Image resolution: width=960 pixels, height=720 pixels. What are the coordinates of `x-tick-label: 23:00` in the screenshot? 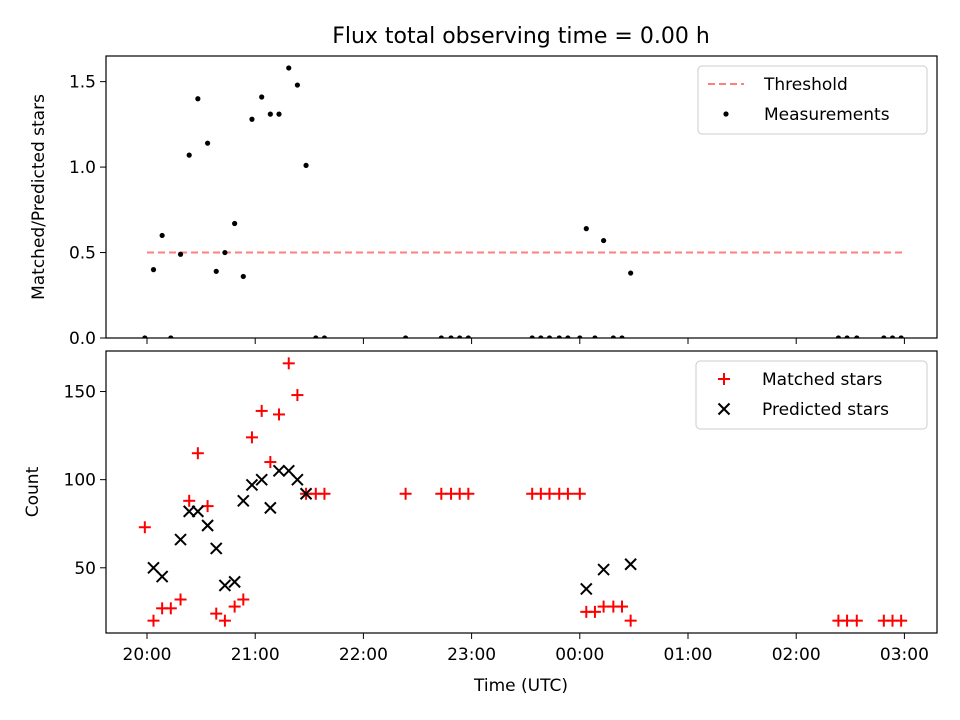 It's located at (471, 655).